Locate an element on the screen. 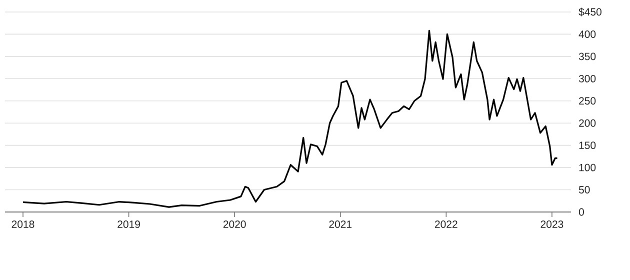  x-tick-label: 2018 is located at coordinates (23, 224).